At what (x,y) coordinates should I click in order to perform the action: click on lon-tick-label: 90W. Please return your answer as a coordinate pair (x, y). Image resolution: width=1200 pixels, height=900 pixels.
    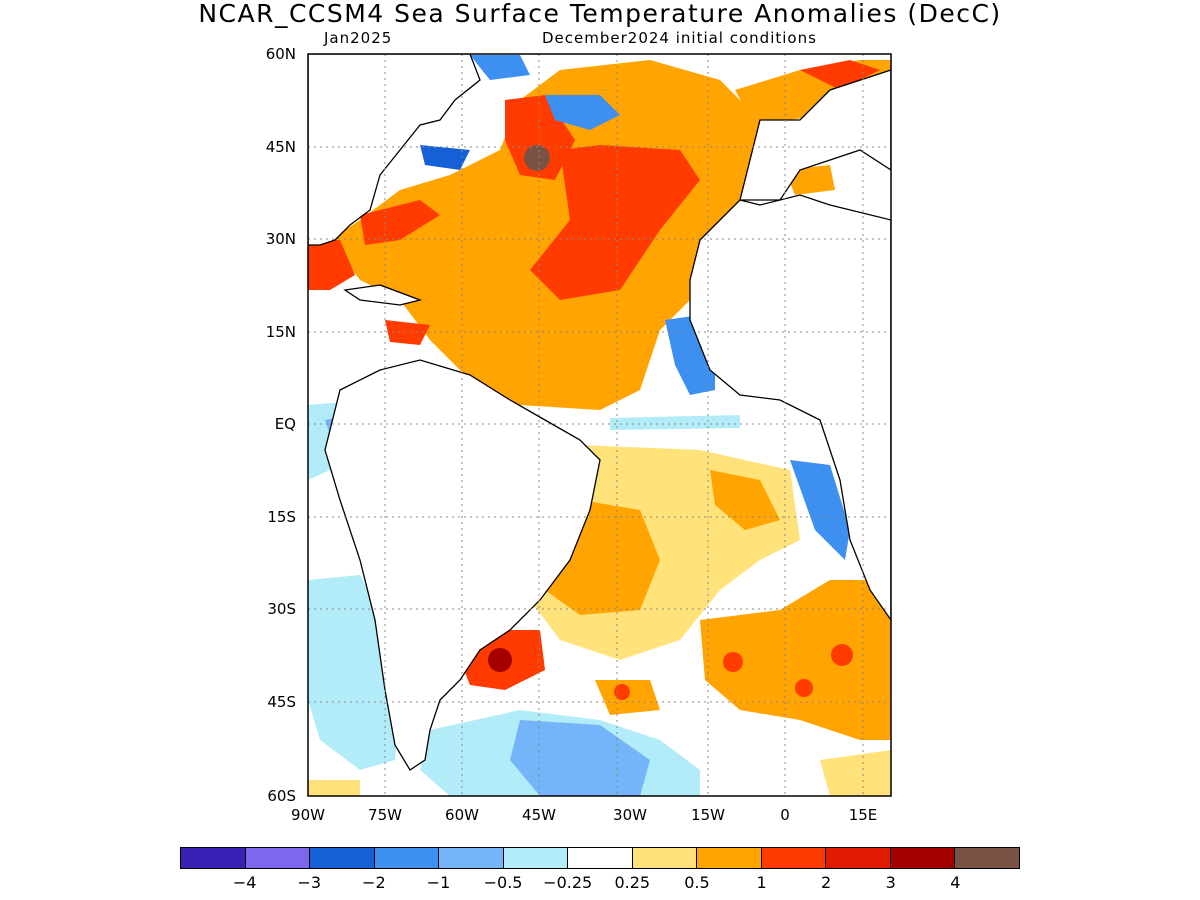
    Looking at the image, I should click on (308, 815).